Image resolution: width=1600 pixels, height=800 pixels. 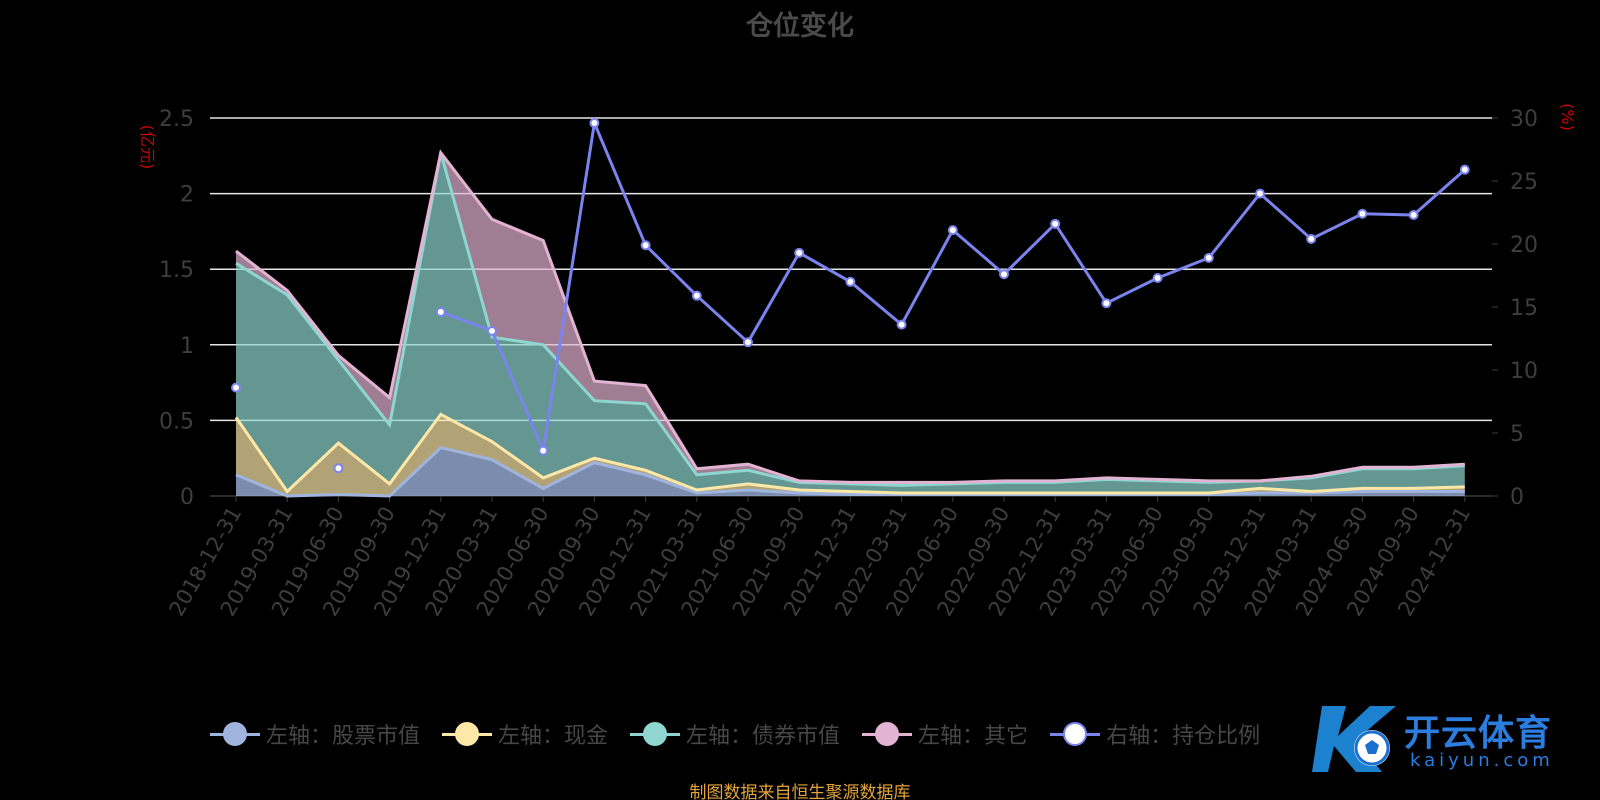 I want to click on brand-watermark: 开云体育 kaiyun.com, so click(x=1452, y=738).